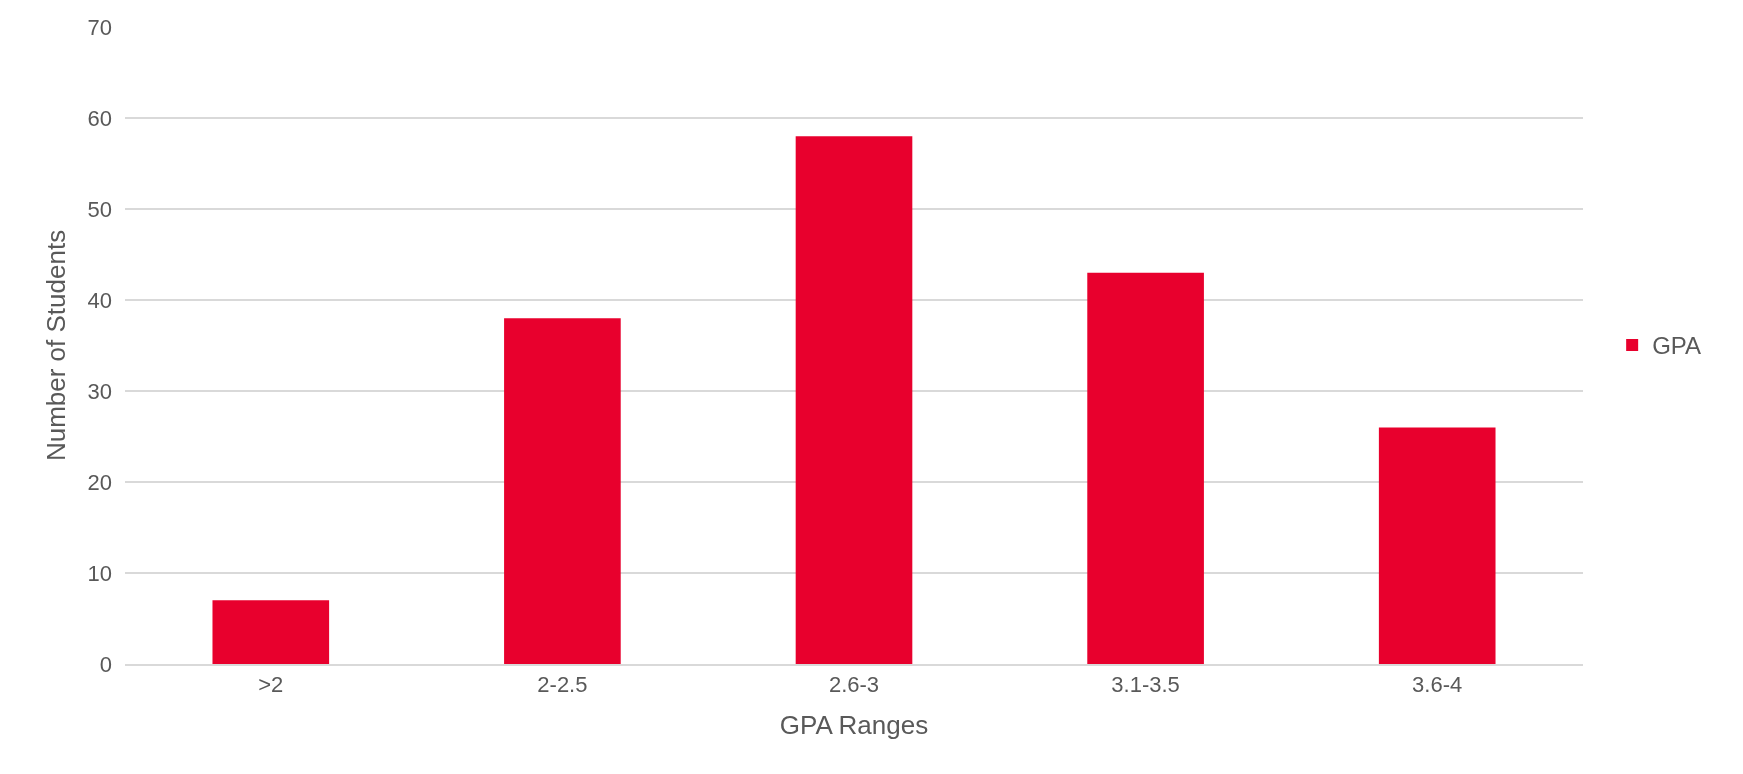  I want to click on x-tick-label: 2-2.5, so click(562, 685).